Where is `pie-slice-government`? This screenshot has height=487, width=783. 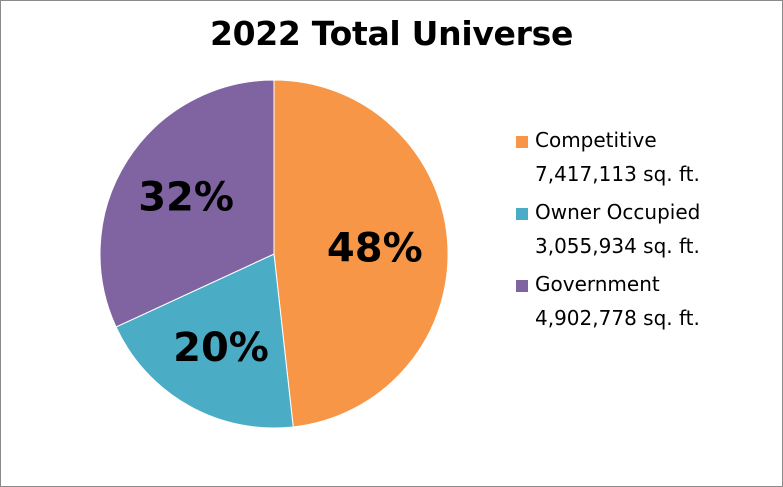 pie-slice-government is located at coordinates (187, 203).